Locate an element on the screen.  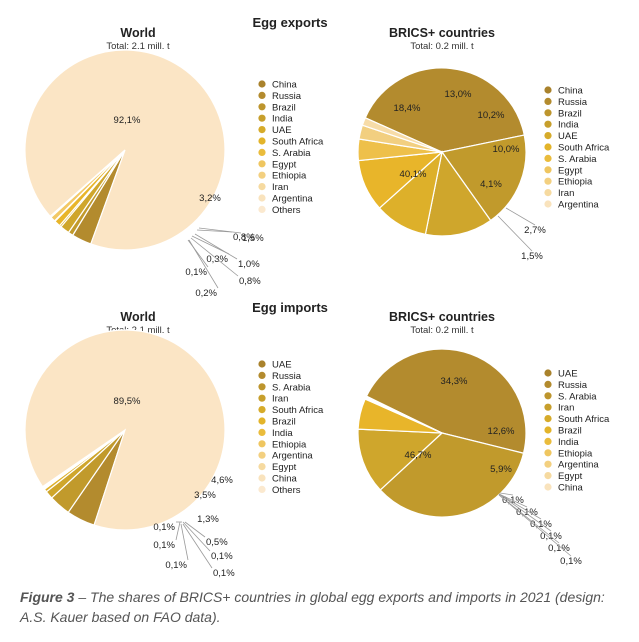
pie-slice-others is located at coordinates (125, 430).